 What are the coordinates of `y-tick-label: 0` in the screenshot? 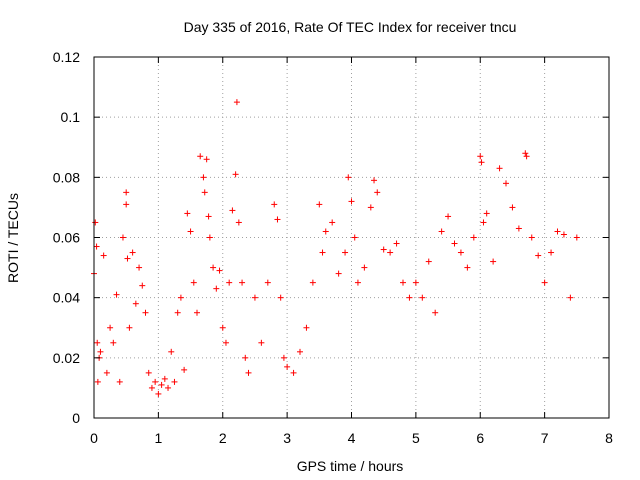 It's located at (76, 418).